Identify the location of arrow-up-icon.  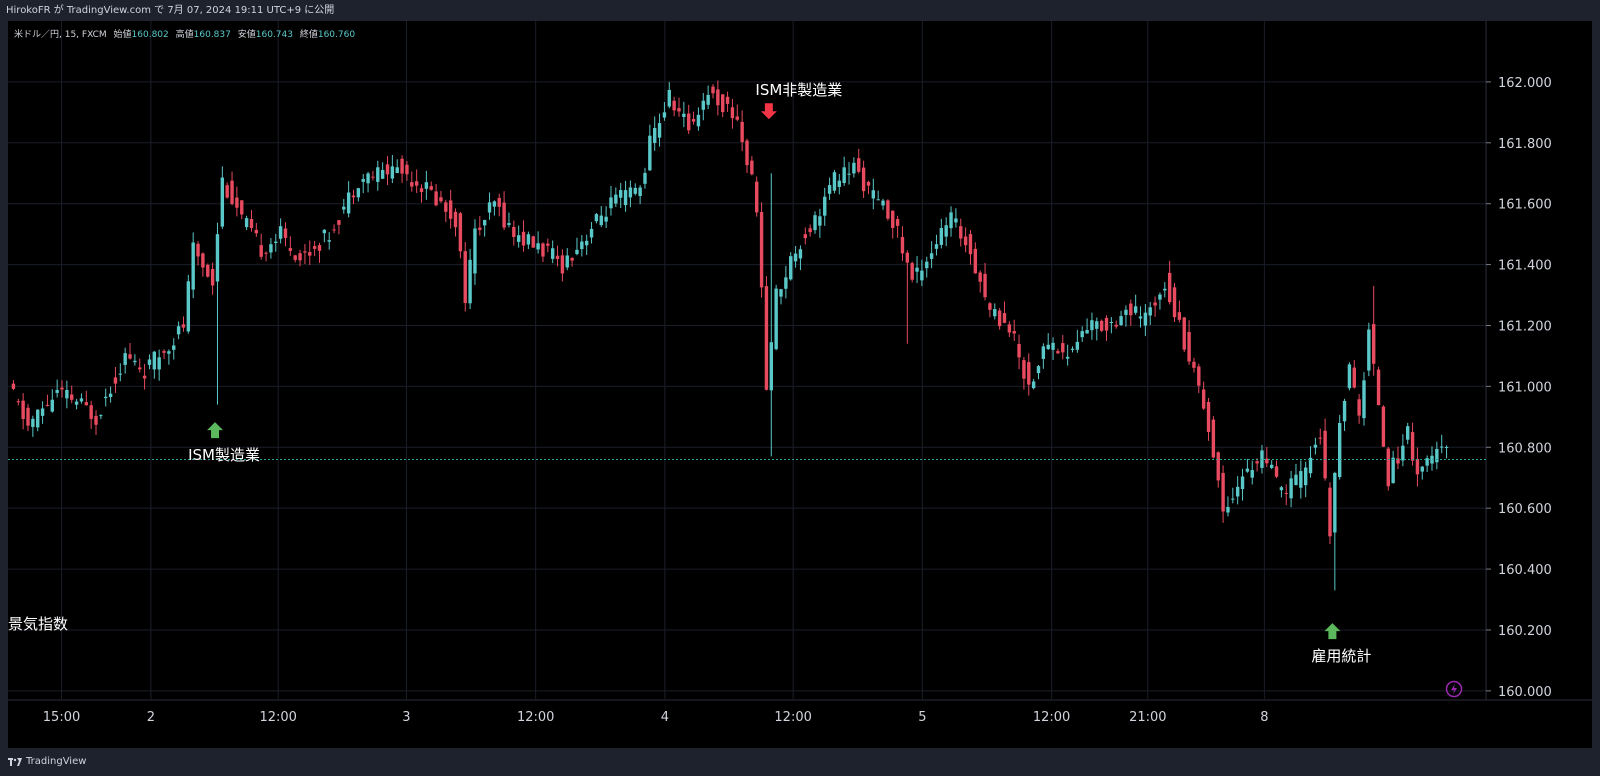
(1332, 631).